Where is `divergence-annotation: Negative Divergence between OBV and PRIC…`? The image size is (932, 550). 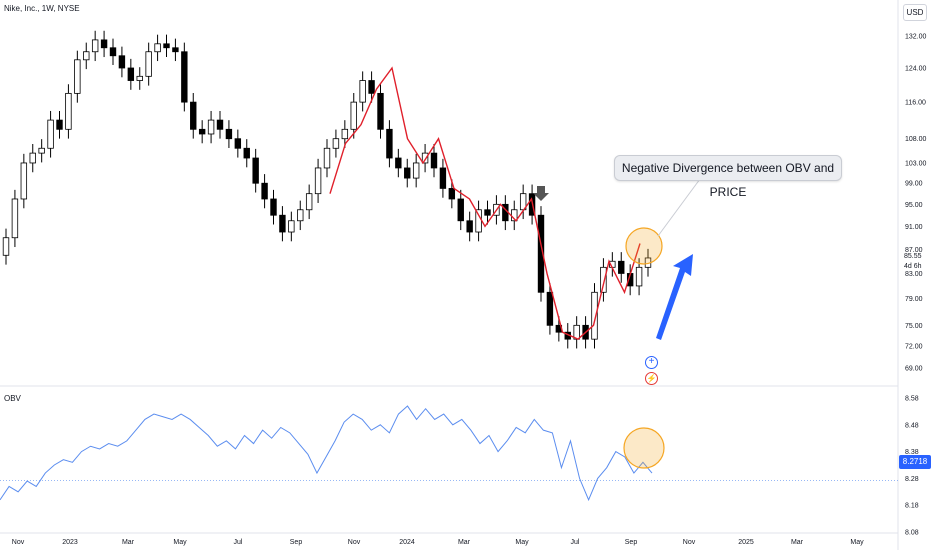
divergence-annotation: Negative Divergence between OBV and PRIC… is located at coordinates (728, 177).